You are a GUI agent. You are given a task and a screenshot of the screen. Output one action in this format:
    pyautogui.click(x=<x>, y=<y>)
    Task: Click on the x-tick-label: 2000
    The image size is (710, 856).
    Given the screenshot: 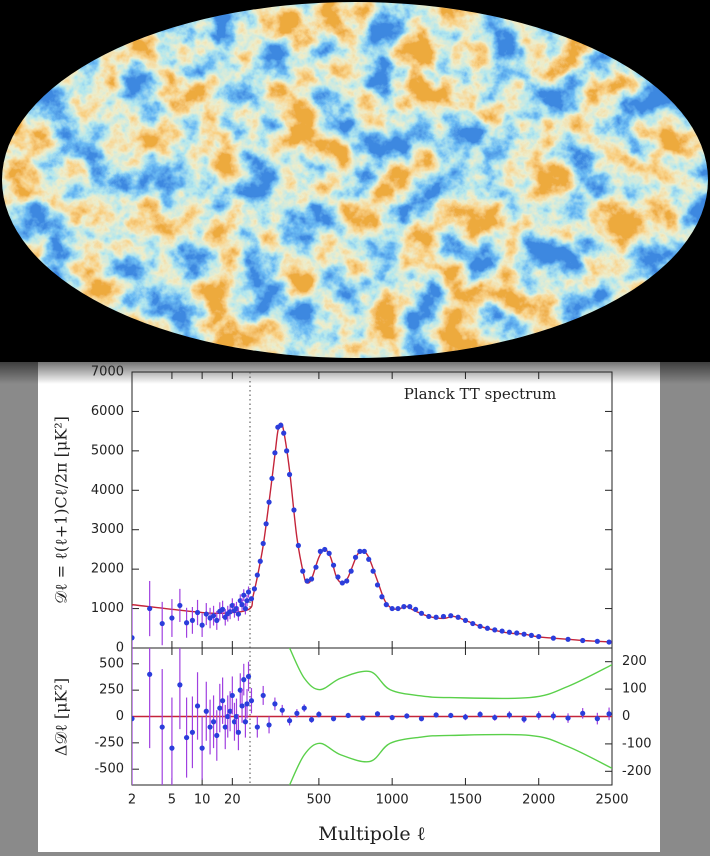 What is the action you would take?
    pyautogui.click(x=538, y=800)
    